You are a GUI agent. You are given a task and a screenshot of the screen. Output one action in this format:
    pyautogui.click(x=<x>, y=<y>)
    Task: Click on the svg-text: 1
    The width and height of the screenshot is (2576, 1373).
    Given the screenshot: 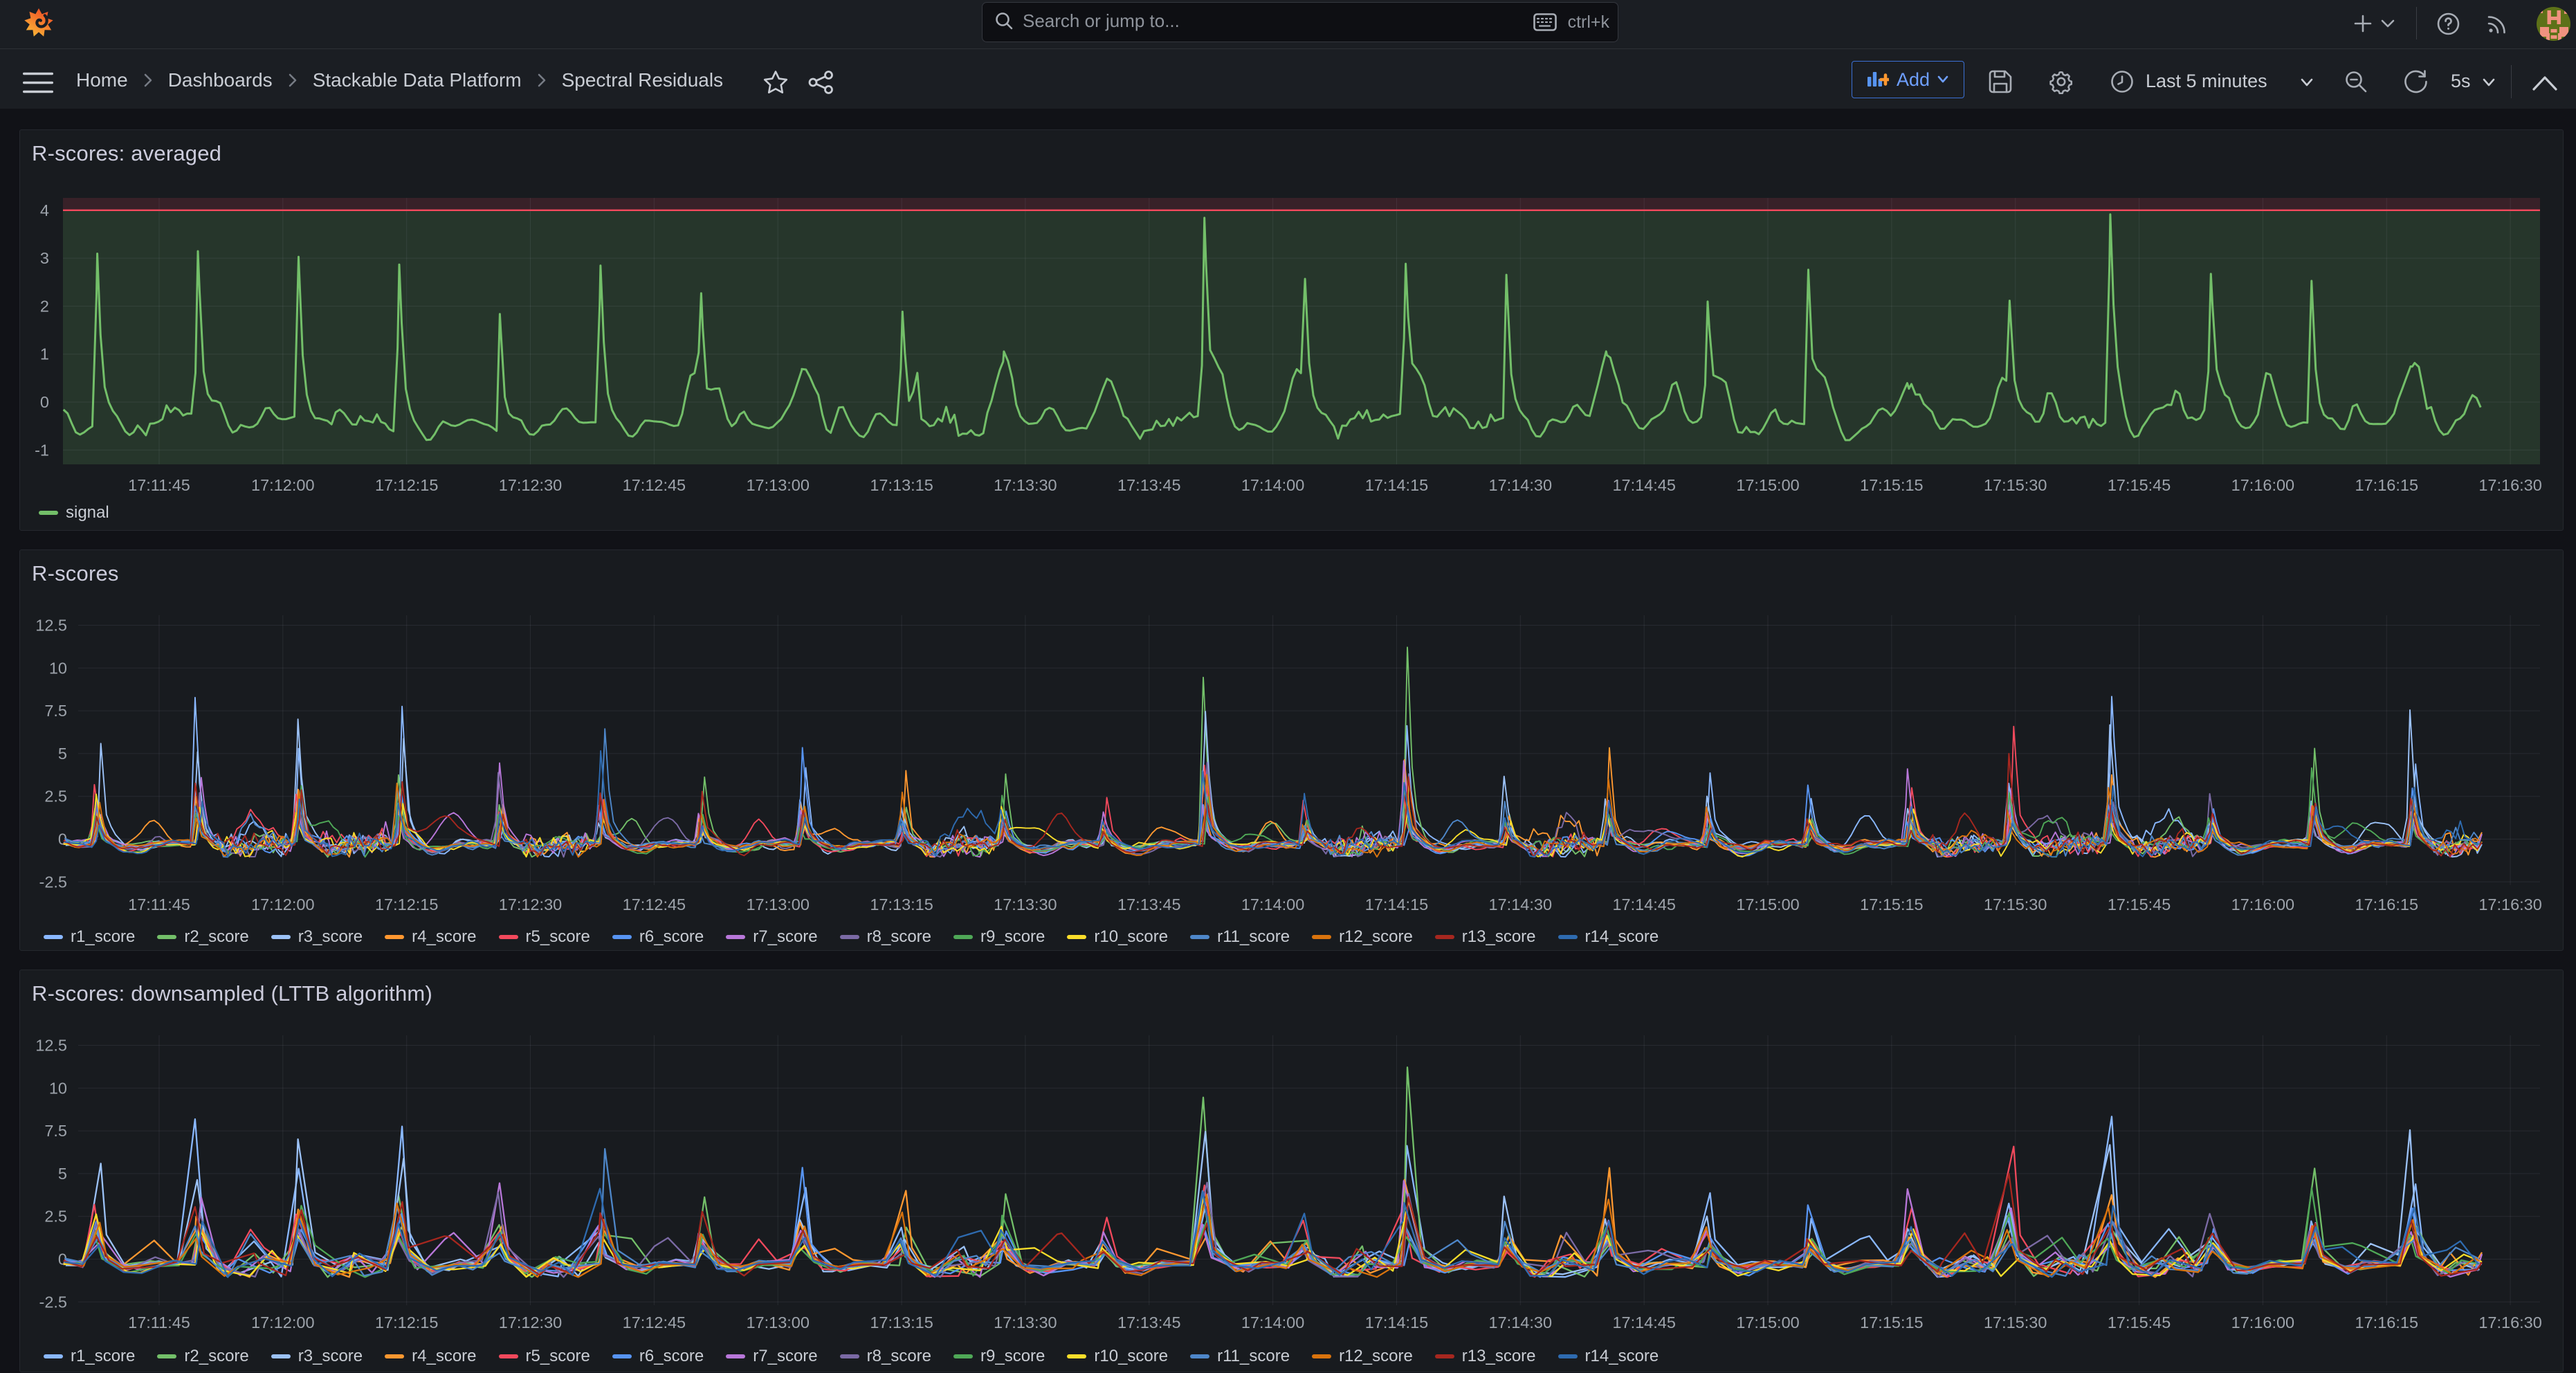 What is the action you would take?
    pyautogui.click(x=45, y=354)
    